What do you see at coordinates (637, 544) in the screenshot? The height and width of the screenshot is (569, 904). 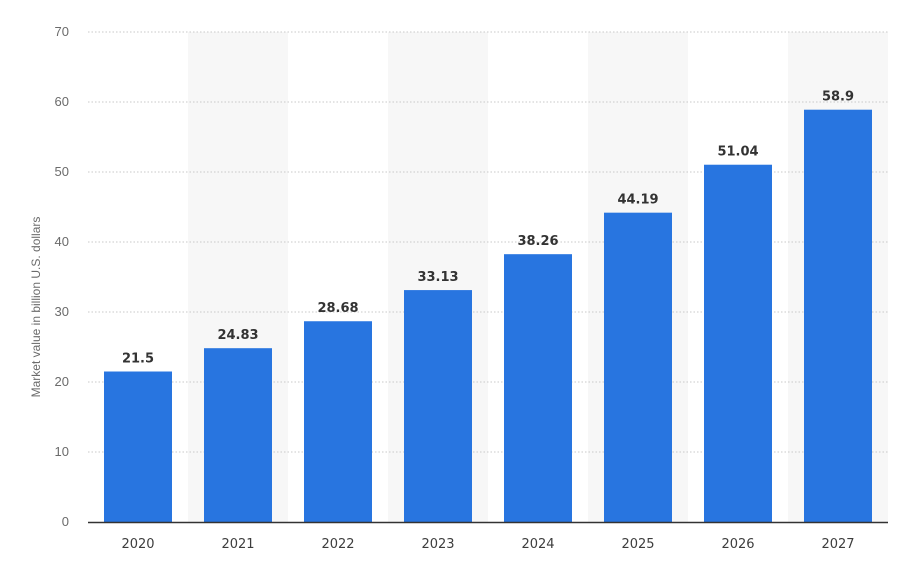 I see `x-tick-label: 2025` at bounding box center [637, 544].